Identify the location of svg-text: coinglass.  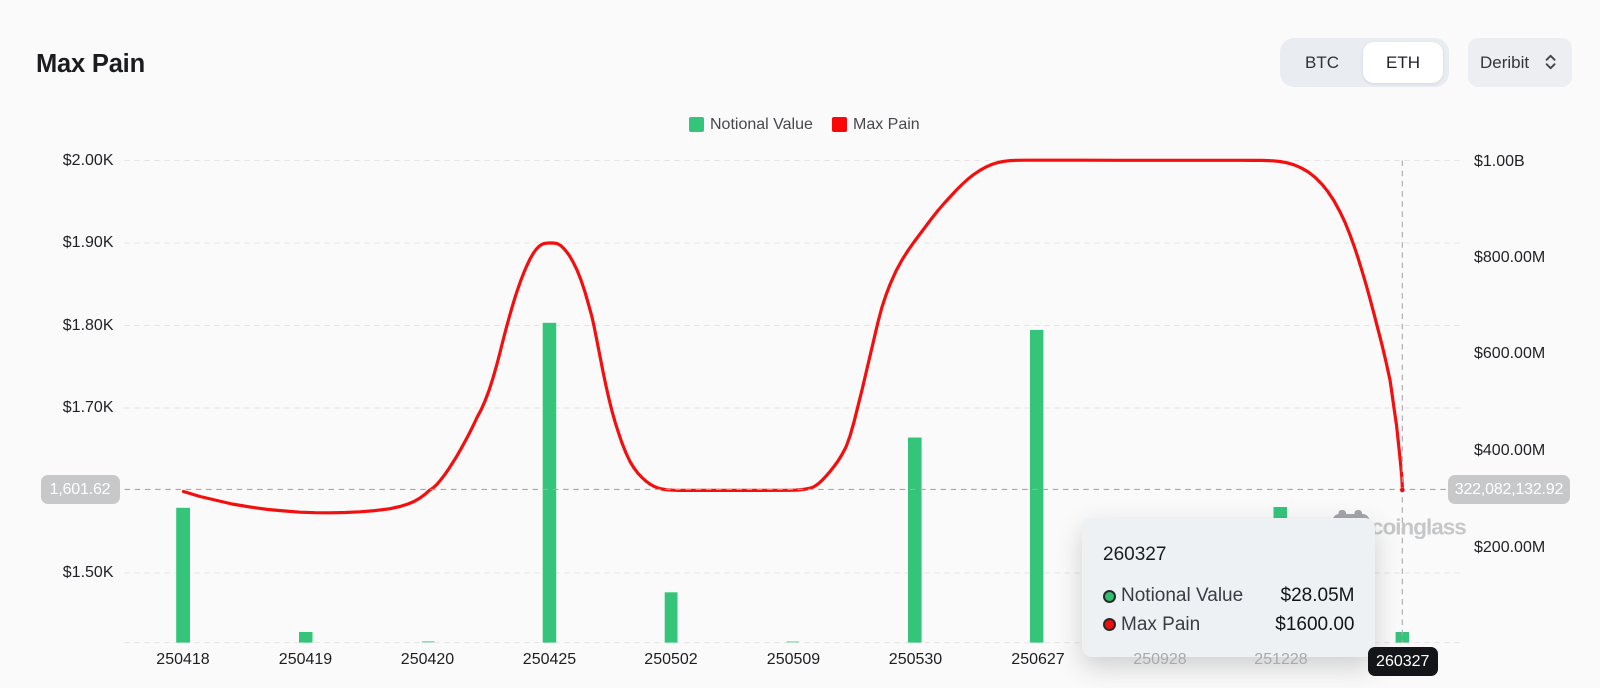
(1418, 527).